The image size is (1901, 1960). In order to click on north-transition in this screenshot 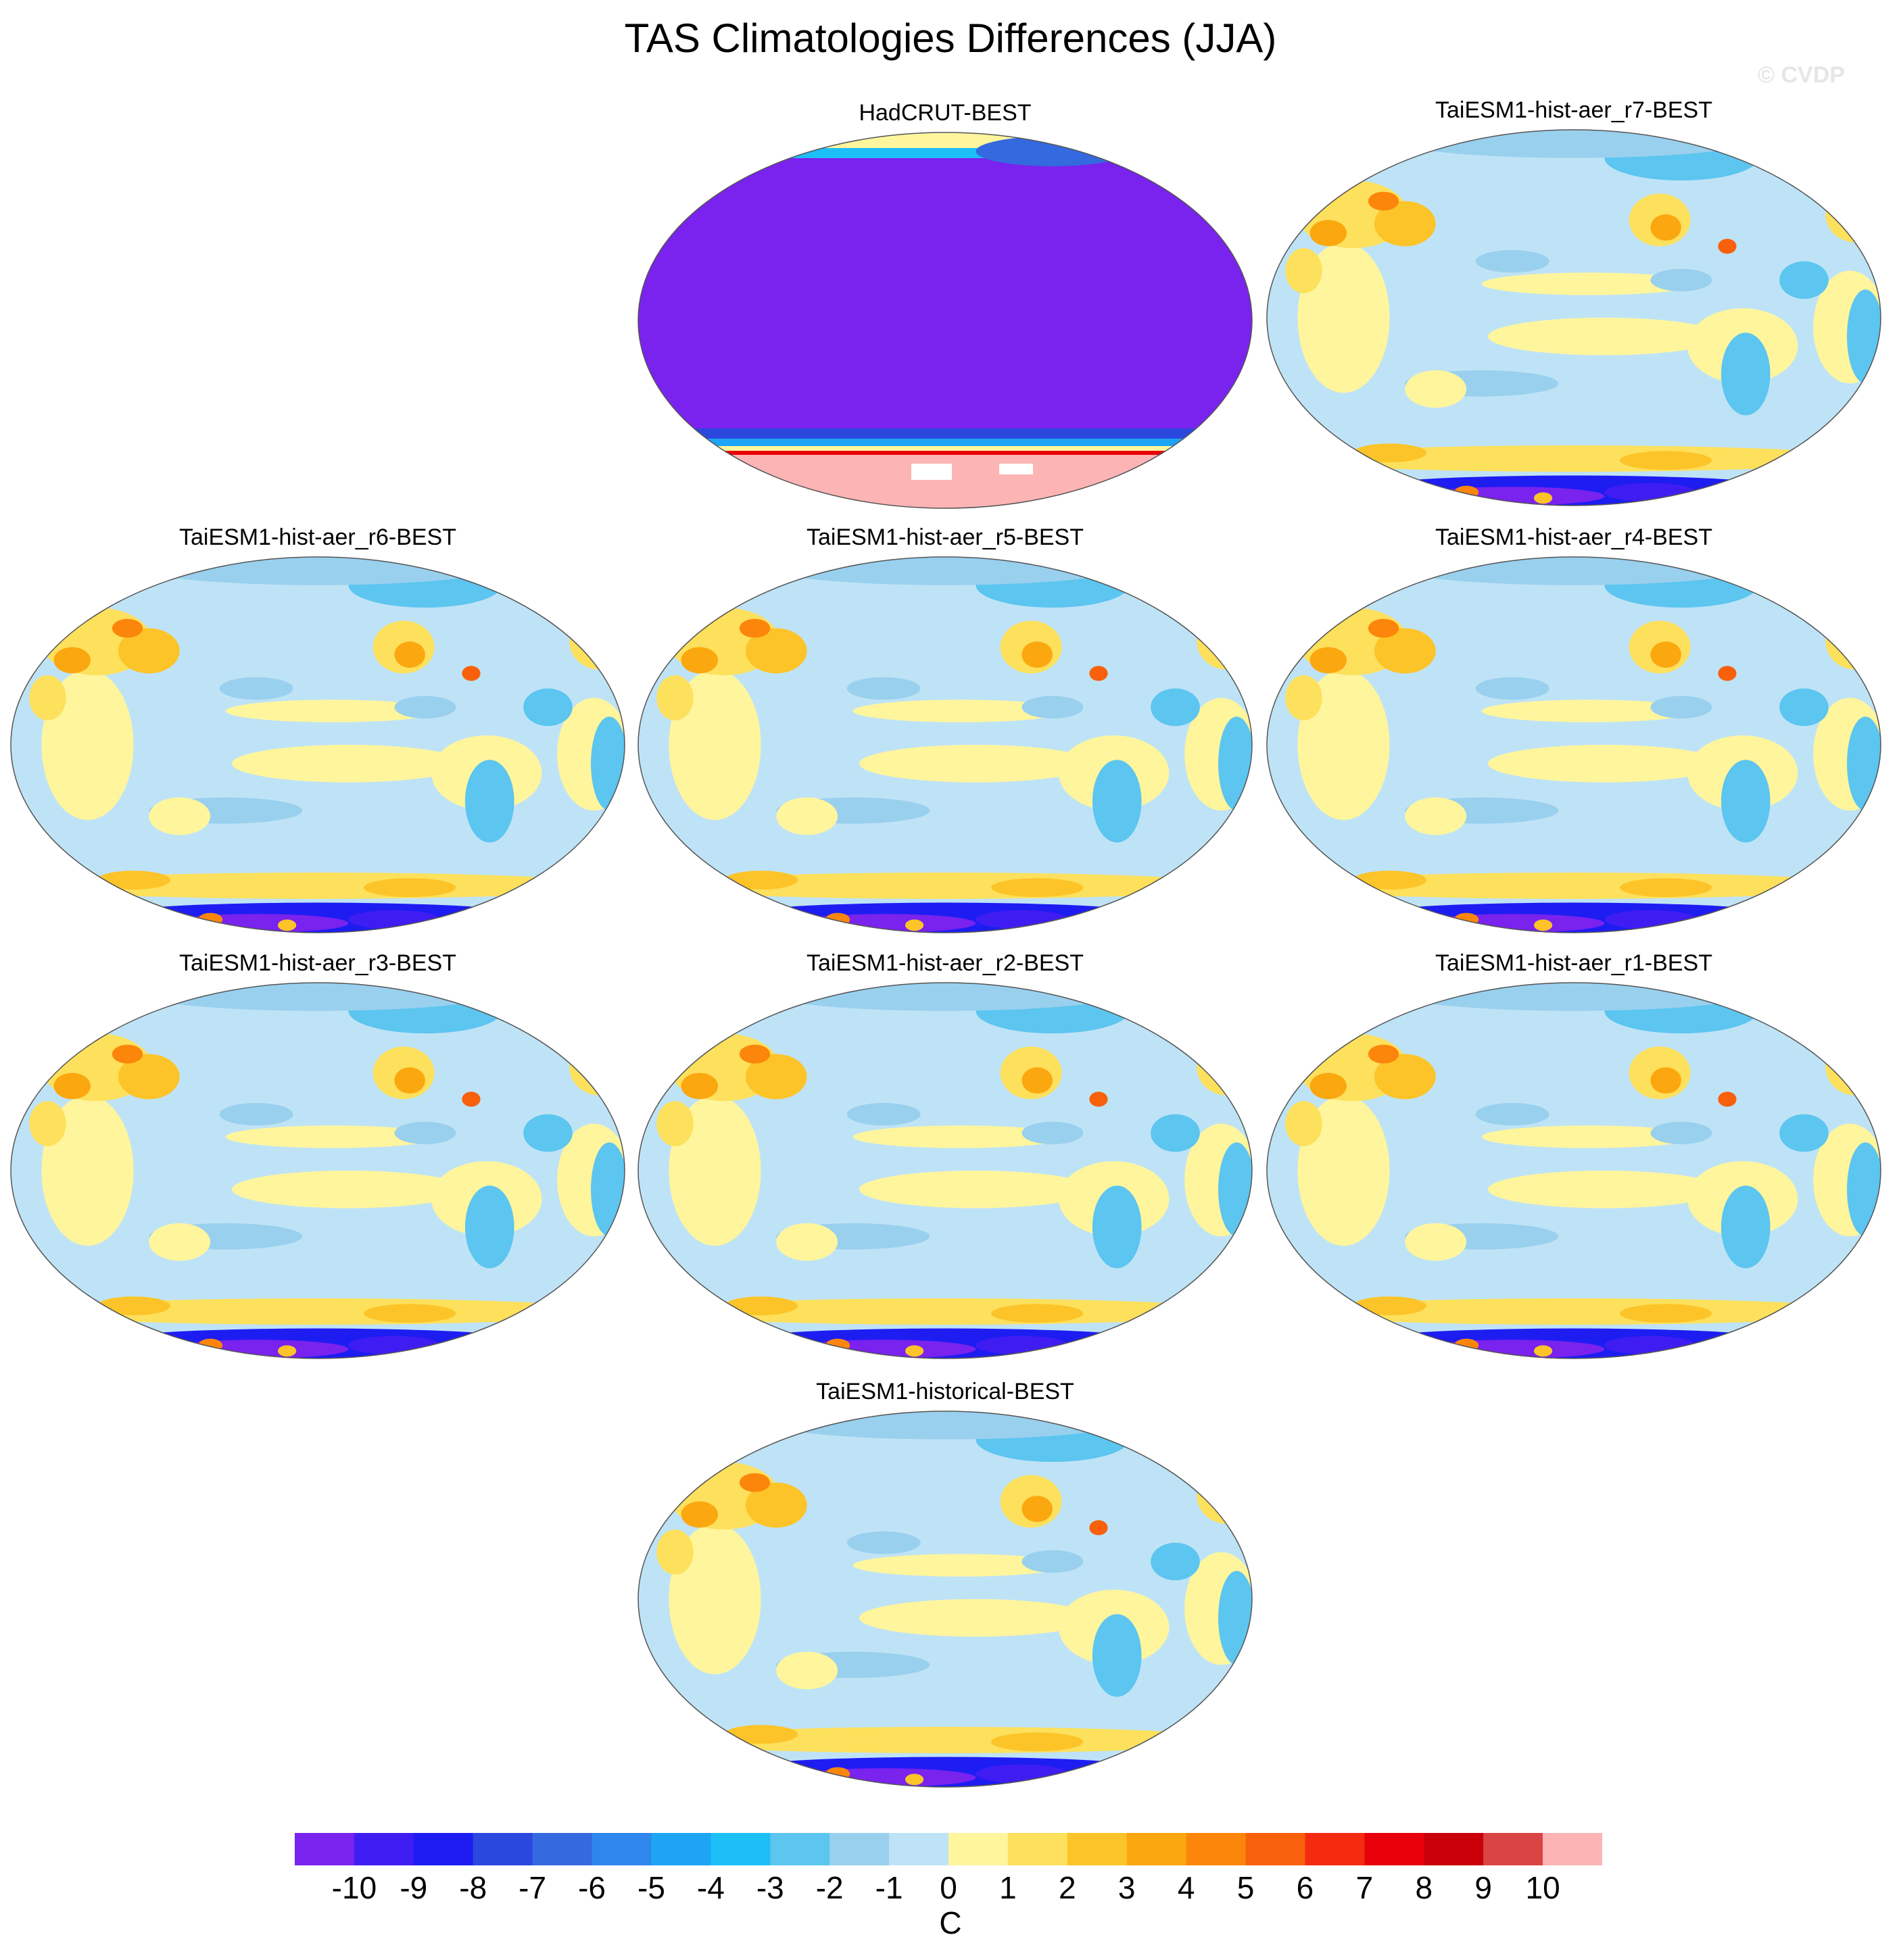, I will do `click(945, 140)`.